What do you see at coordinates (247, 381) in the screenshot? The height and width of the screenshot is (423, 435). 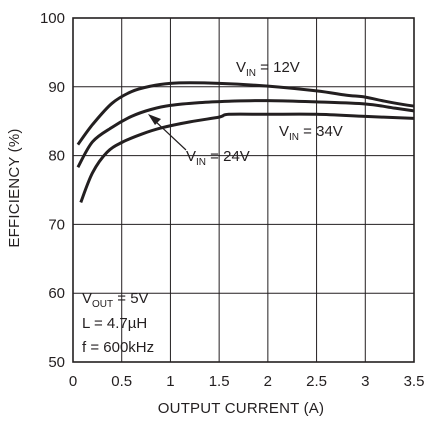 I see `x-tick-labels: 0 0.5 1 1.5 2 2.5 3 3.5` at bounding box center [247, 381].